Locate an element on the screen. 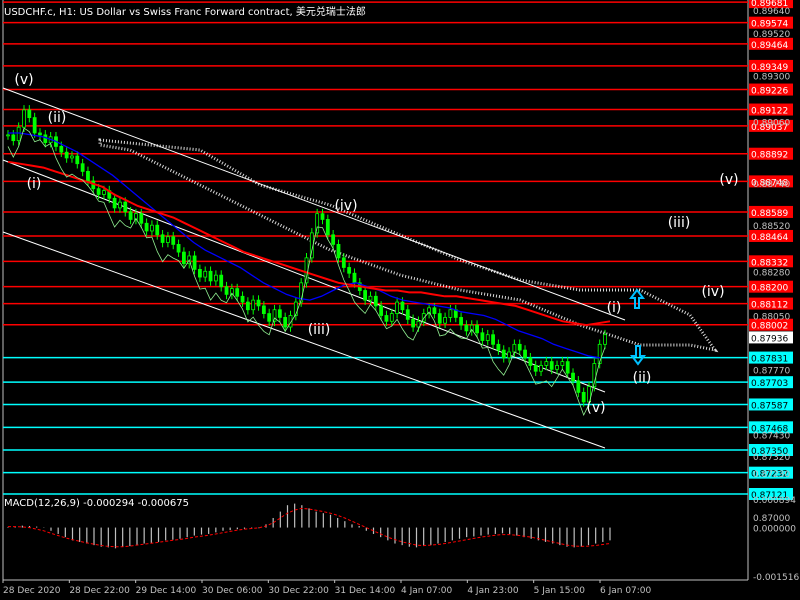 This screenshot has height=600, width=800. time-axis-tick: 28 Dec 2020 is located at coordinates (32, 591).